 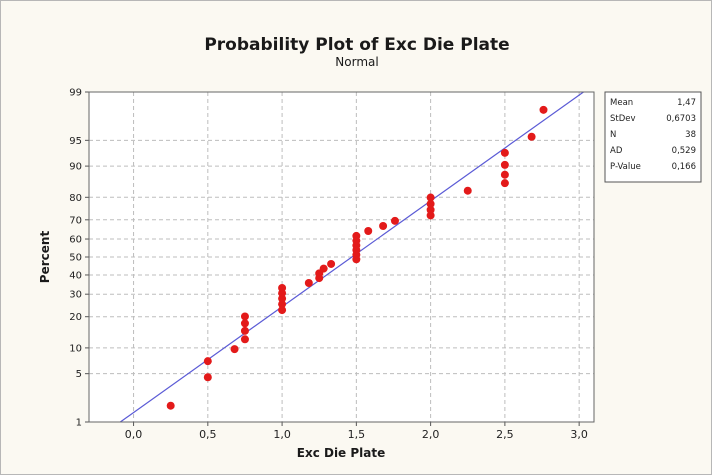 I want to click on stat-label: Mean, so click(x=621, y=103).